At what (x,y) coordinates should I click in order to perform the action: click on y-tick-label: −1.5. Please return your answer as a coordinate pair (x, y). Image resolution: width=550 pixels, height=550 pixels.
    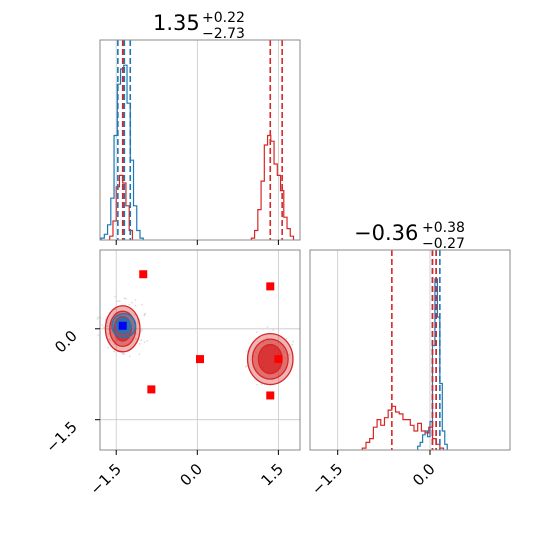
    Looking at the image, I should click on (61, 437).